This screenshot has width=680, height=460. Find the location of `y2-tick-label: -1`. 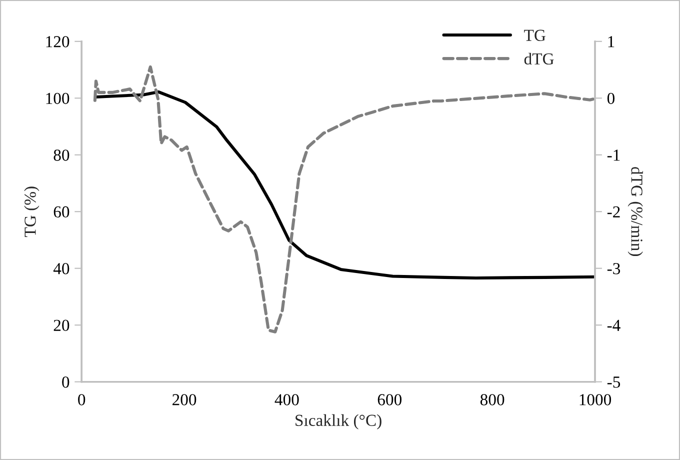

y2-tick-label: -1 is located at coordinates (613, 155).